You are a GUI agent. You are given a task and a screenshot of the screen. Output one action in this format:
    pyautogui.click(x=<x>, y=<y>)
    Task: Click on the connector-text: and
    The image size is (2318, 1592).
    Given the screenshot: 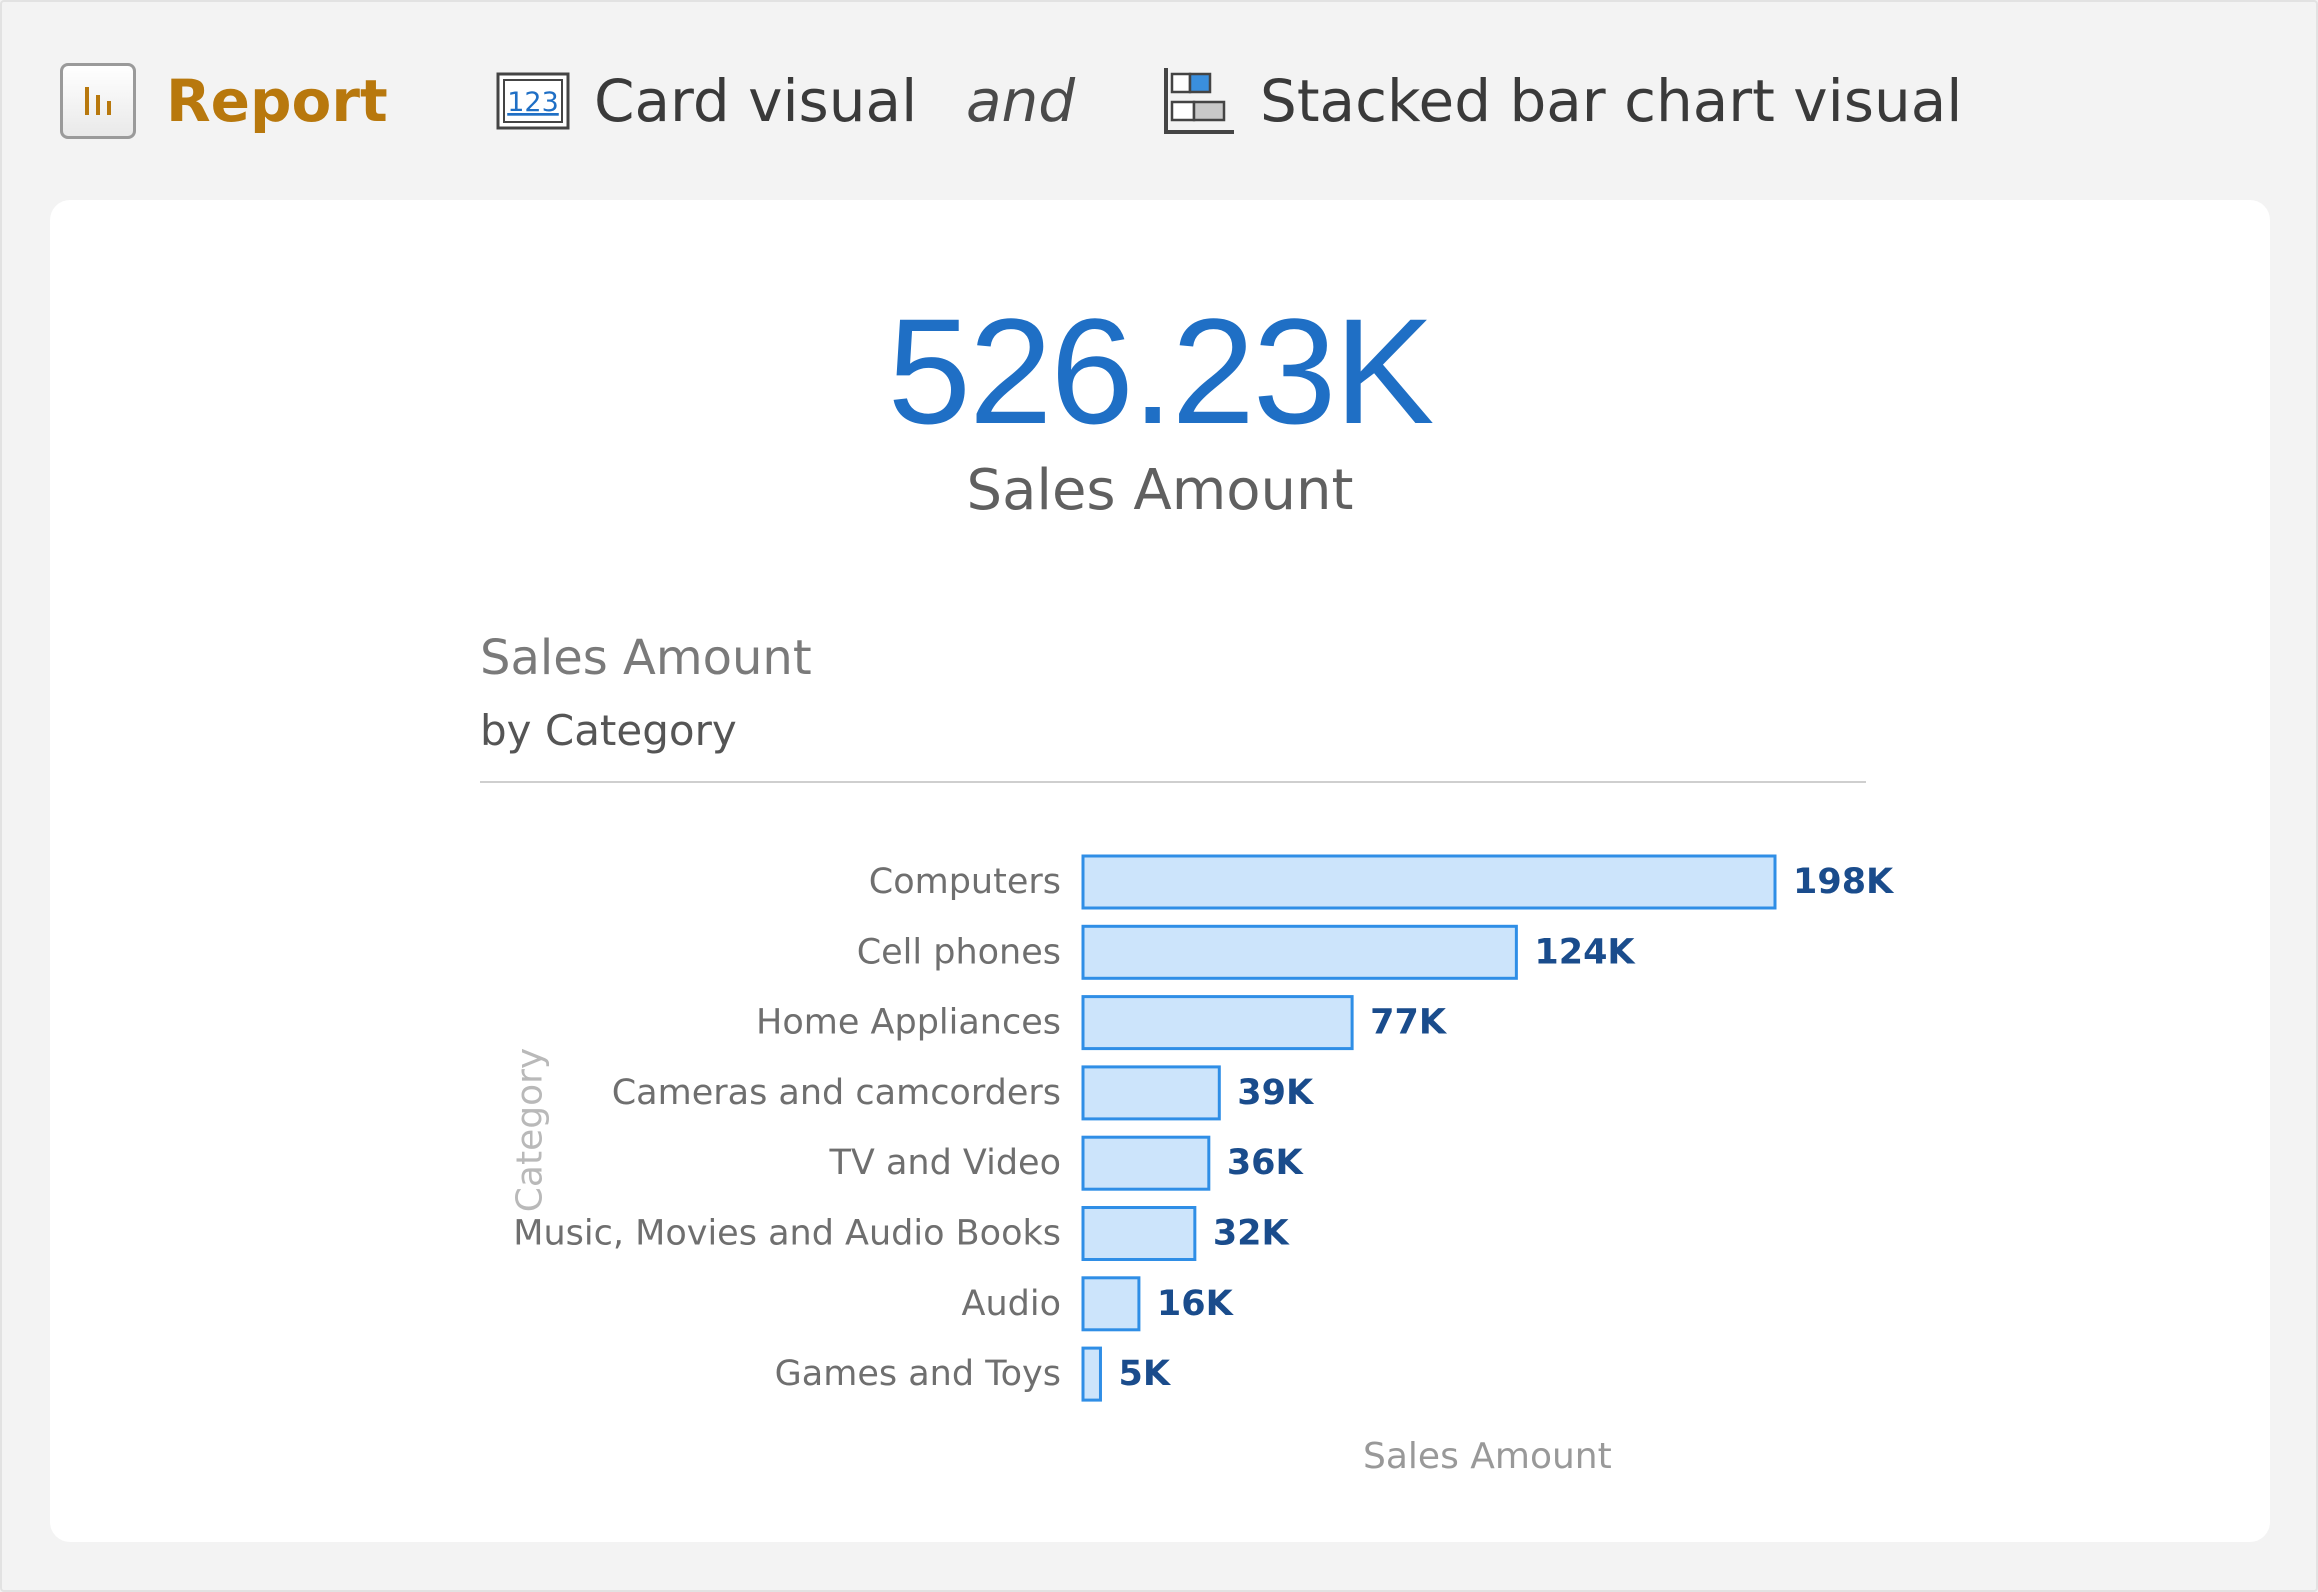 What is the action you would take?
    pyautogui.click(x=1021, y=101)
    